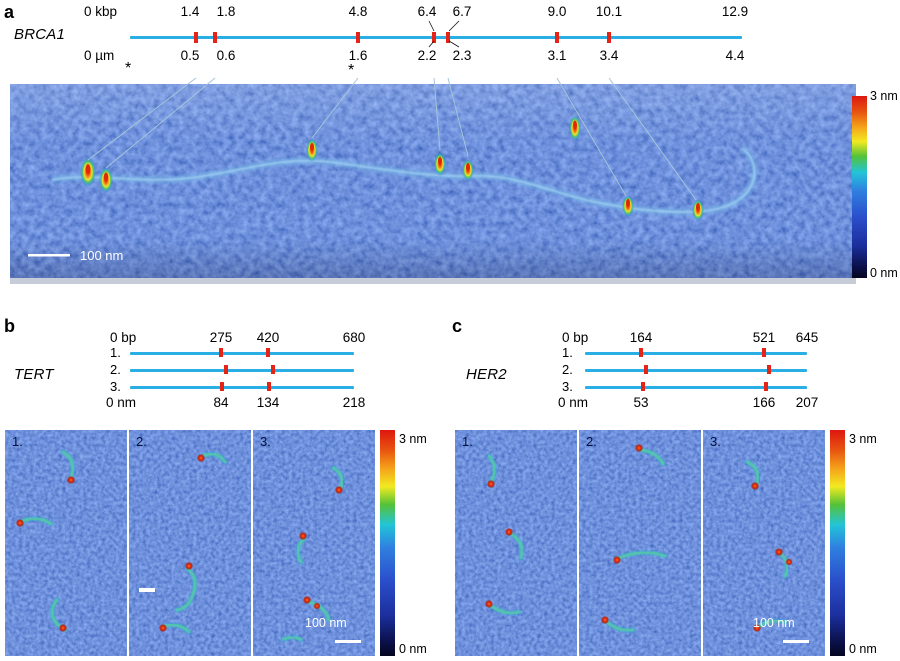 This screenshot has height=661, width=900. I want to click on asterisk-0: *, so click(128, 68).